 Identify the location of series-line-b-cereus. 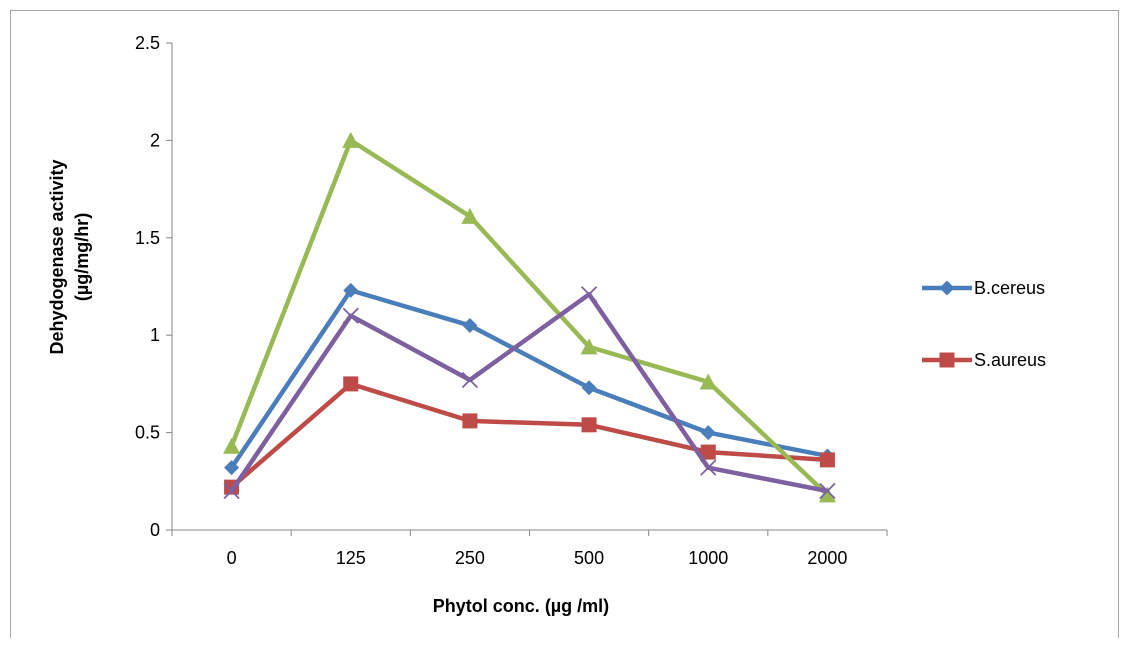
(528, 378).